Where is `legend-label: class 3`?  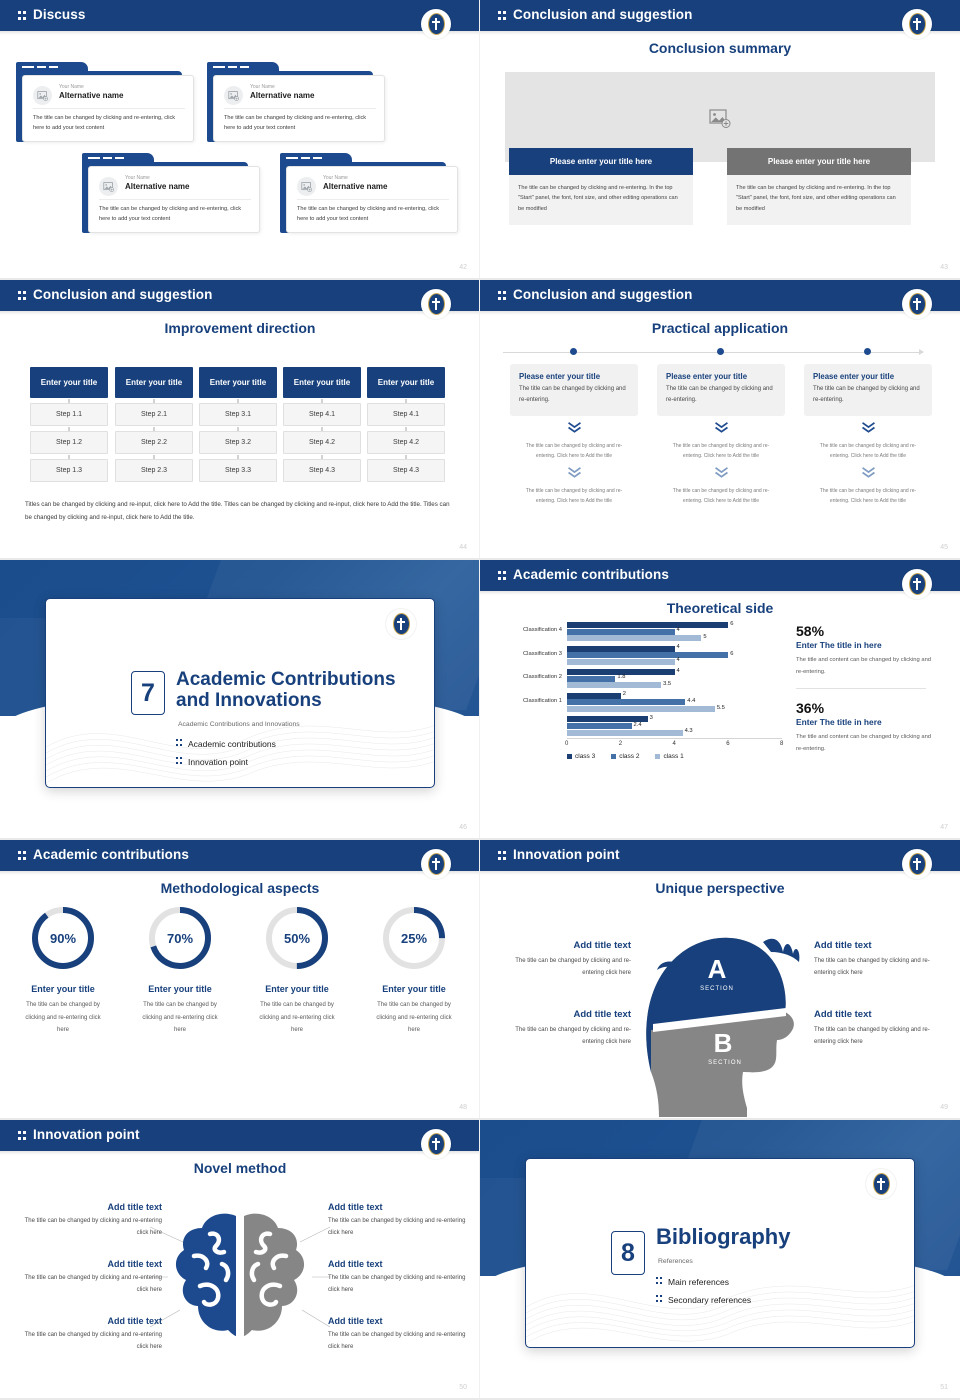 legend-label: class 3 is located at coordinates (585, 756).